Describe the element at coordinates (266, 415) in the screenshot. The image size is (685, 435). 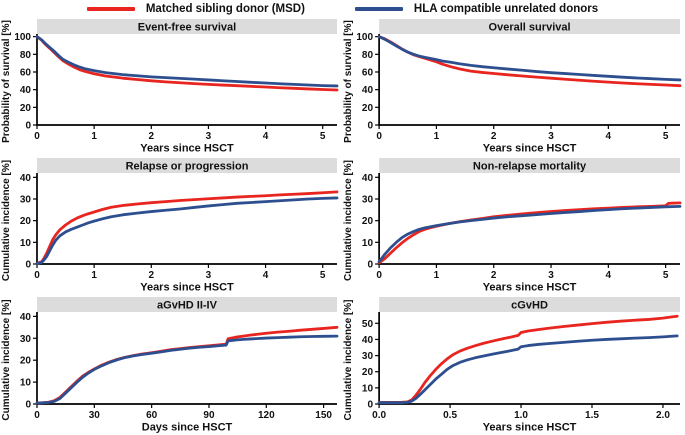
I see `x-tick-label: 120` at that location.